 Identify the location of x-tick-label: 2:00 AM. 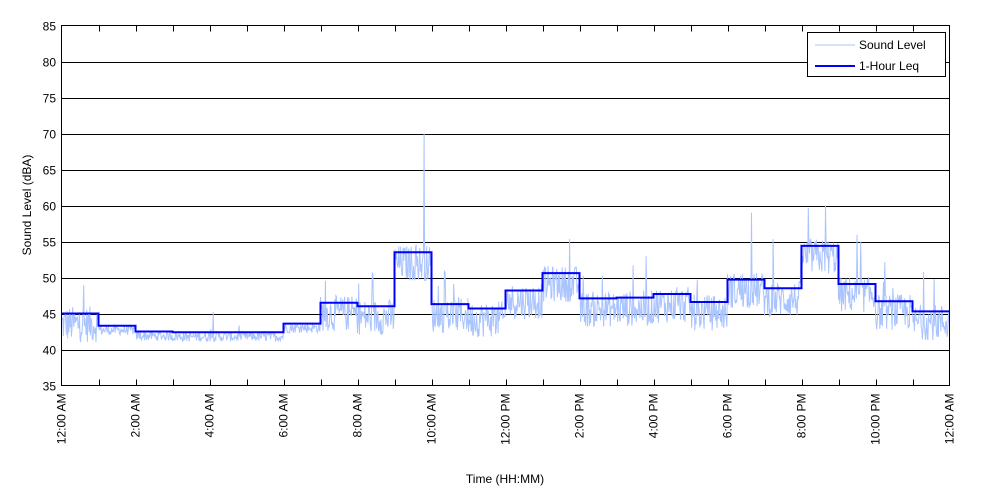
(136, 416).